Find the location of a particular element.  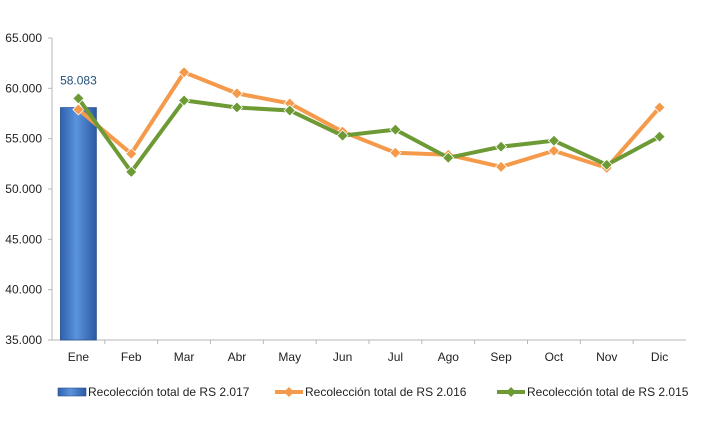

legend-label: Recolección total de RS 2.015 is located at coordinates (608, 392).